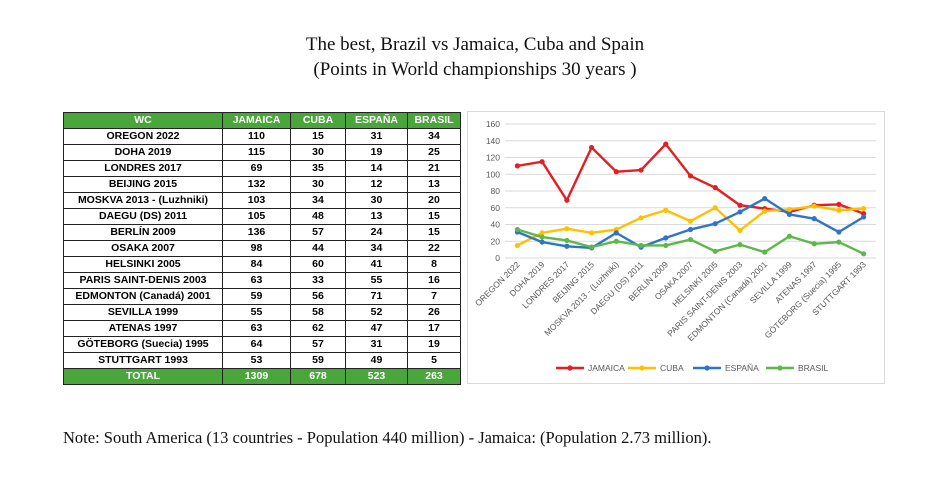 This screenshot has height=482, width=950. What do you see at coordinates (318, 216) in the screenshot?
I see `cell-cuba: 48` at bounding box center [318, 216].